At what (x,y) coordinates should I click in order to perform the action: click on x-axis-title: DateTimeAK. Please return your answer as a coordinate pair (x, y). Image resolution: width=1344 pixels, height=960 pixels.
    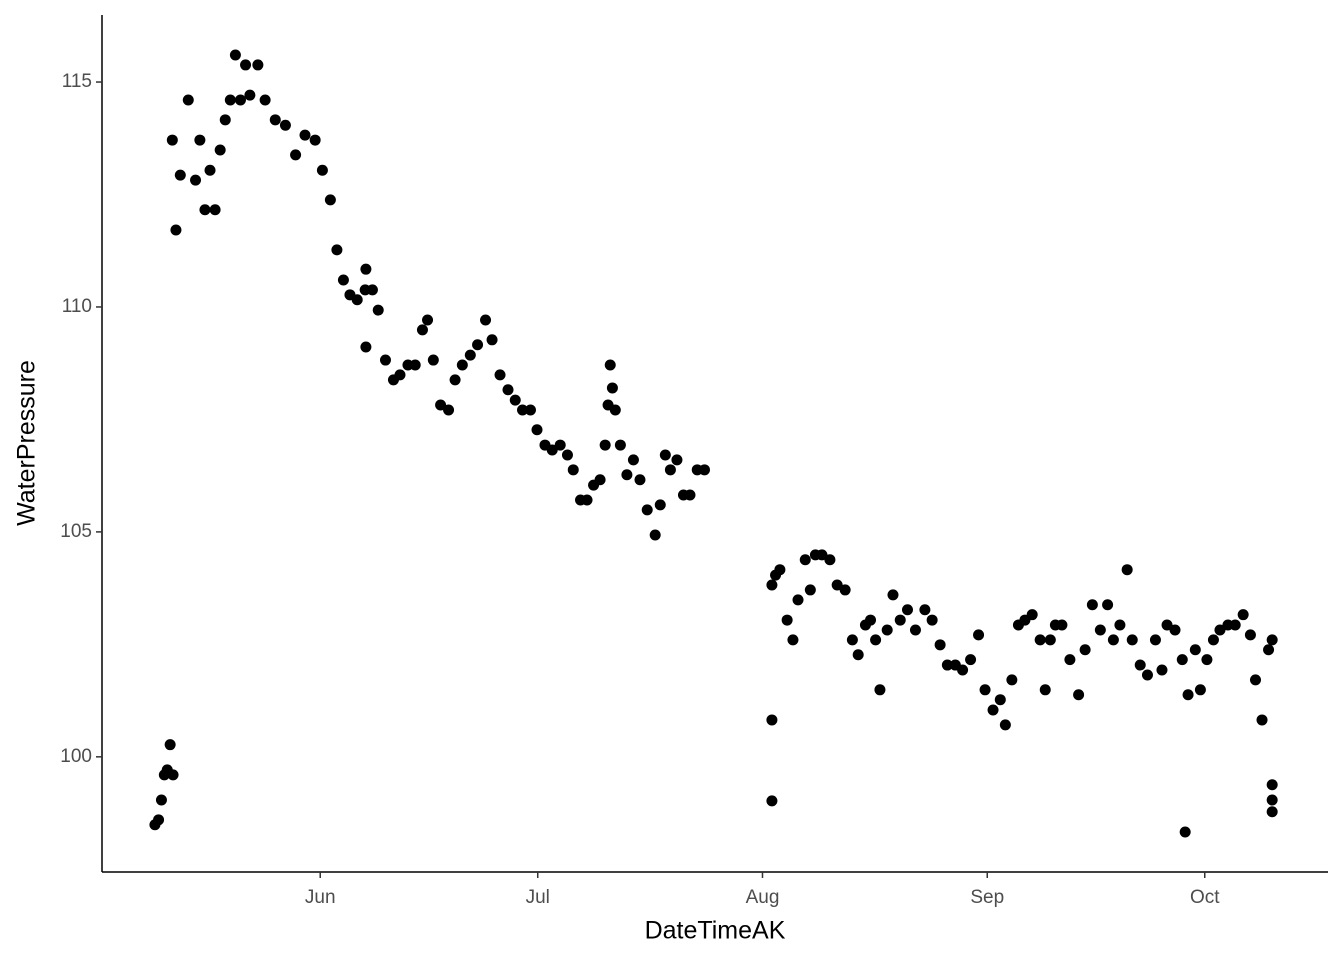
    Looking at the image, I should click on (715, 931).